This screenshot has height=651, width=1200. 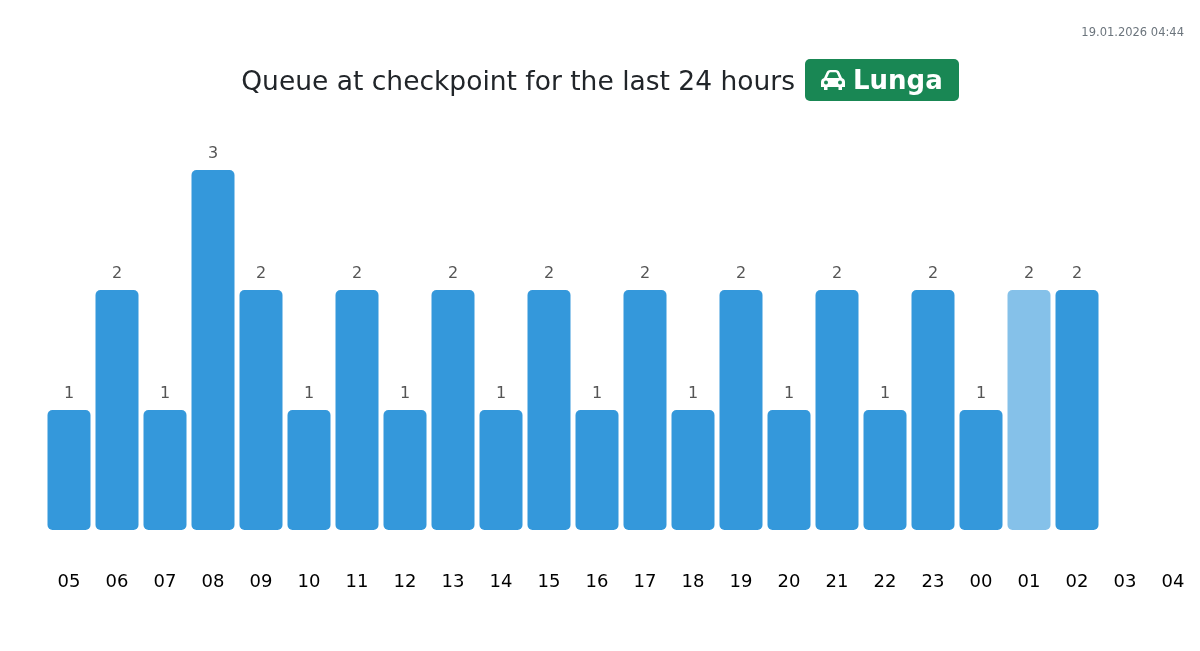 What do you see at coordinates (981, 580) in the screenshot?
I see `x-tick-label: 00` at bounding box center [981, 580].